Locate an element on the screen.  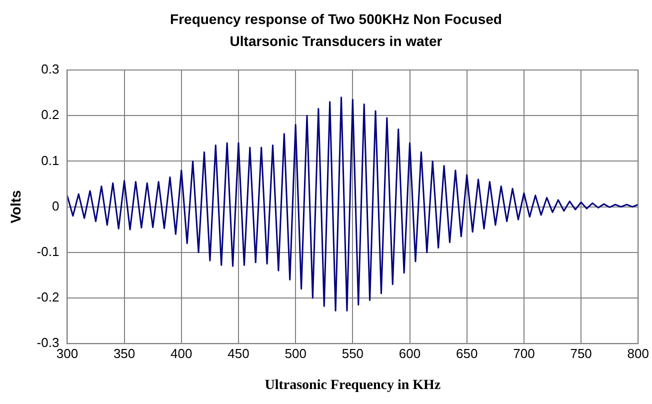
y-axis-title: Volts is located at coordinates (15, 207).